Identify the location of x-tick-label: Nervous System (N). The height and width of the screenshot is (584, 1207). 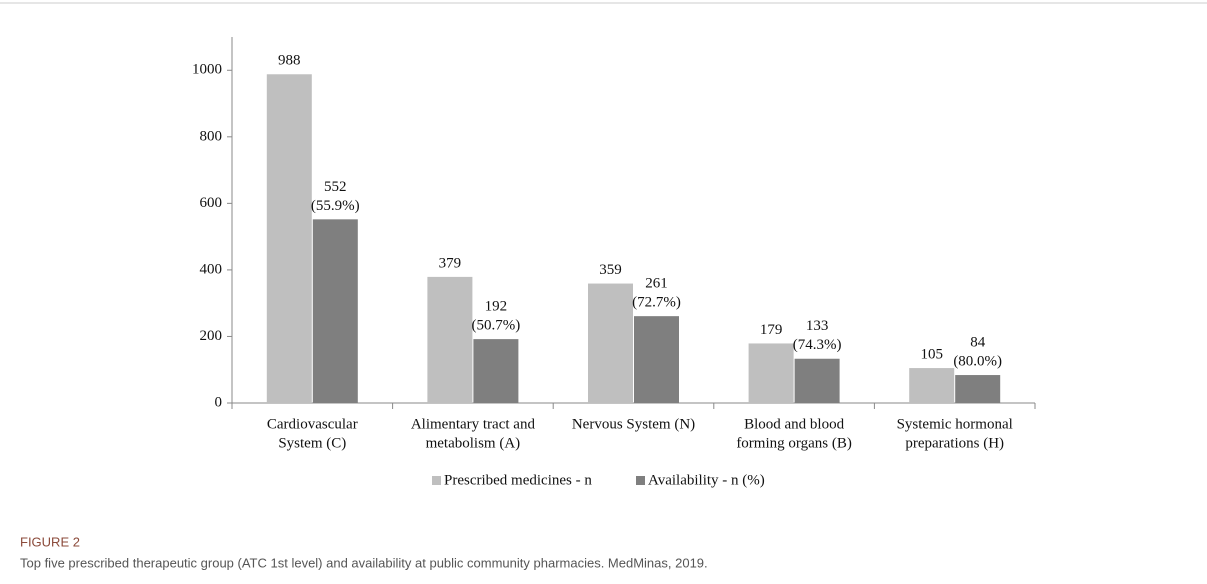
(633, 424).